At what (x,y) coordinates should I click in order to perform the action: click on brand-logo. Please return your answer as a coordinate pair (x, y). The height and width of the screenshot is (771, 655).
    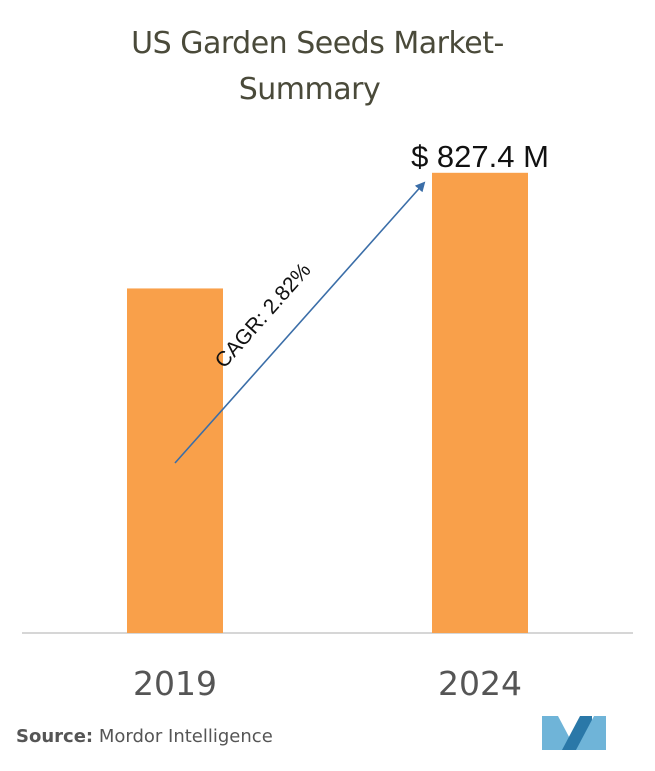
    Looking at the image, I should click on (574, 733).